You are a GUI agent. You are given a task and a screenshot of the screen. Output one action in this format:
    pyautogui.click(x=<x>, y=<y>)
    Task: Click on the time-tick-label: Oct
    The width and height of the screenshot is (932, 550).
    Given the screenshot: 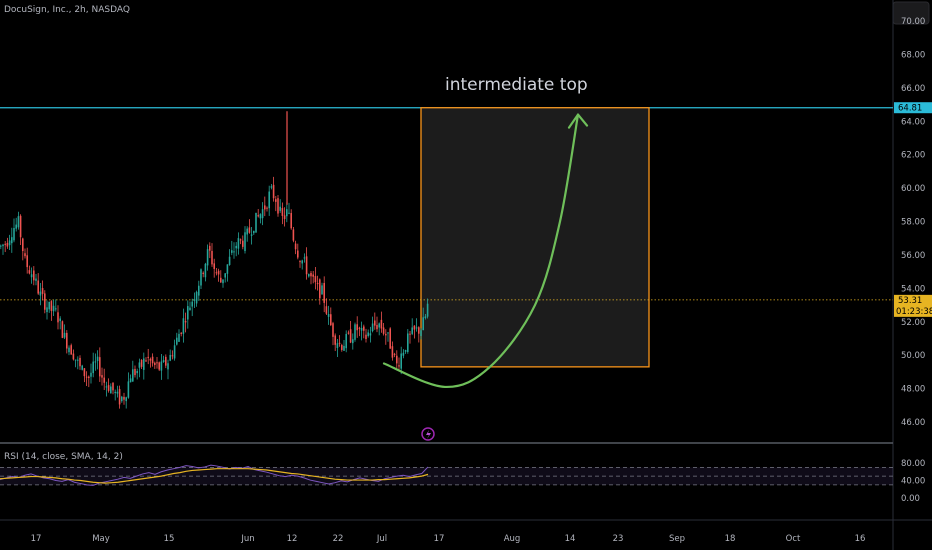 What is the action you would take?
    pyautogui.click(x=793, y=539)
    